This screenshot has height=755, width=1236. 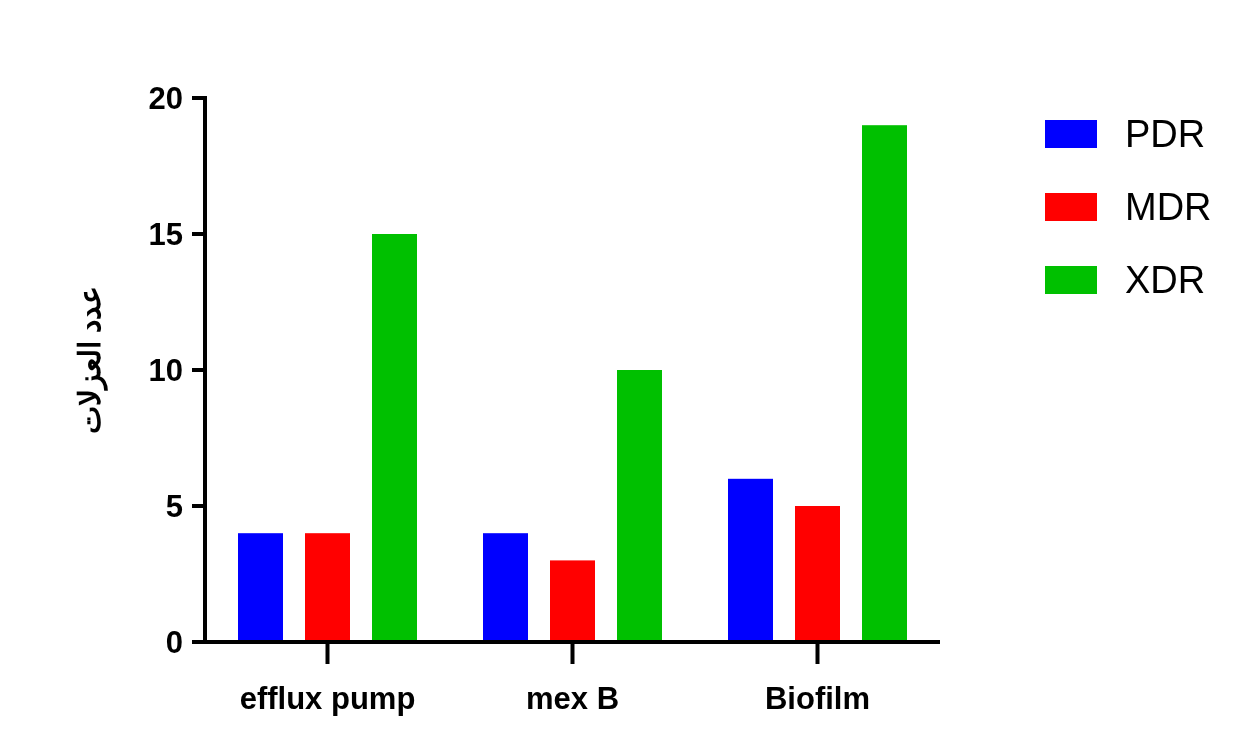 I want to click on y-tick-label: 20, so click(x=165, y=98).